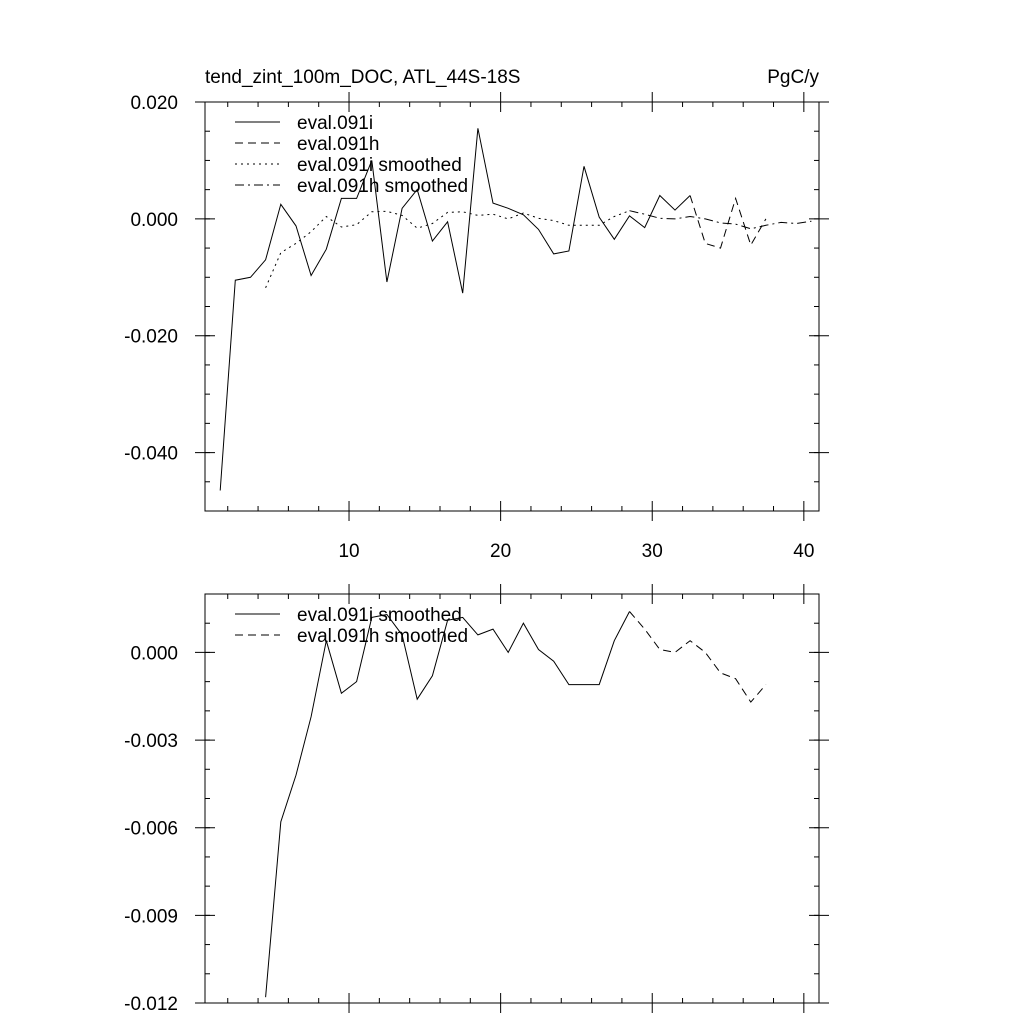 The width and height of the screenshot is (1024, 1024). What do you see at coordinates (151, 337) in the screenshot?
I see `y-tick-label: -0.020` at bounding box center [151, 337].